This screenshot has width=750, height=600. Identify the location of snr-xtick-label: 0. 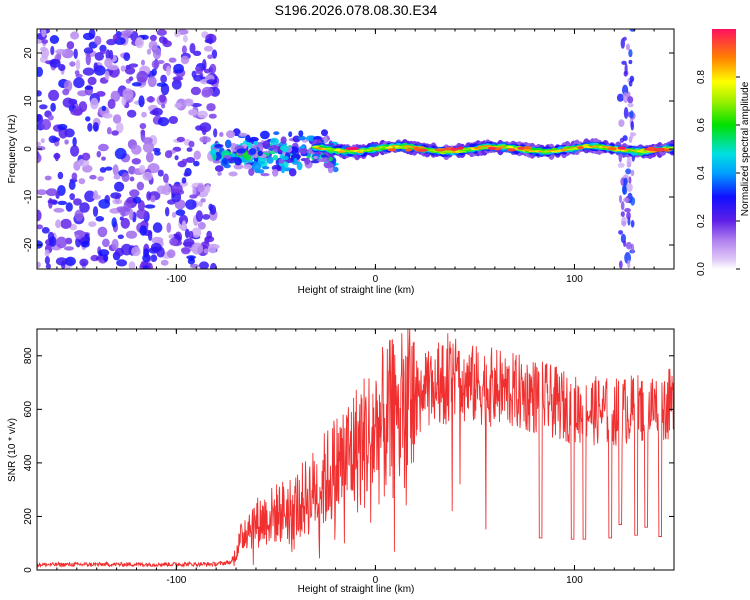
(376, 580).